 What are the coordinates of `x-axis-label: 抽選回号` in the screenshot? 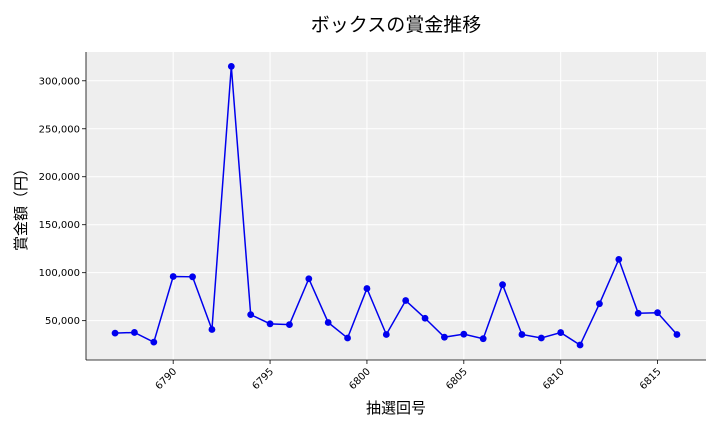 It's located at (396, 408).